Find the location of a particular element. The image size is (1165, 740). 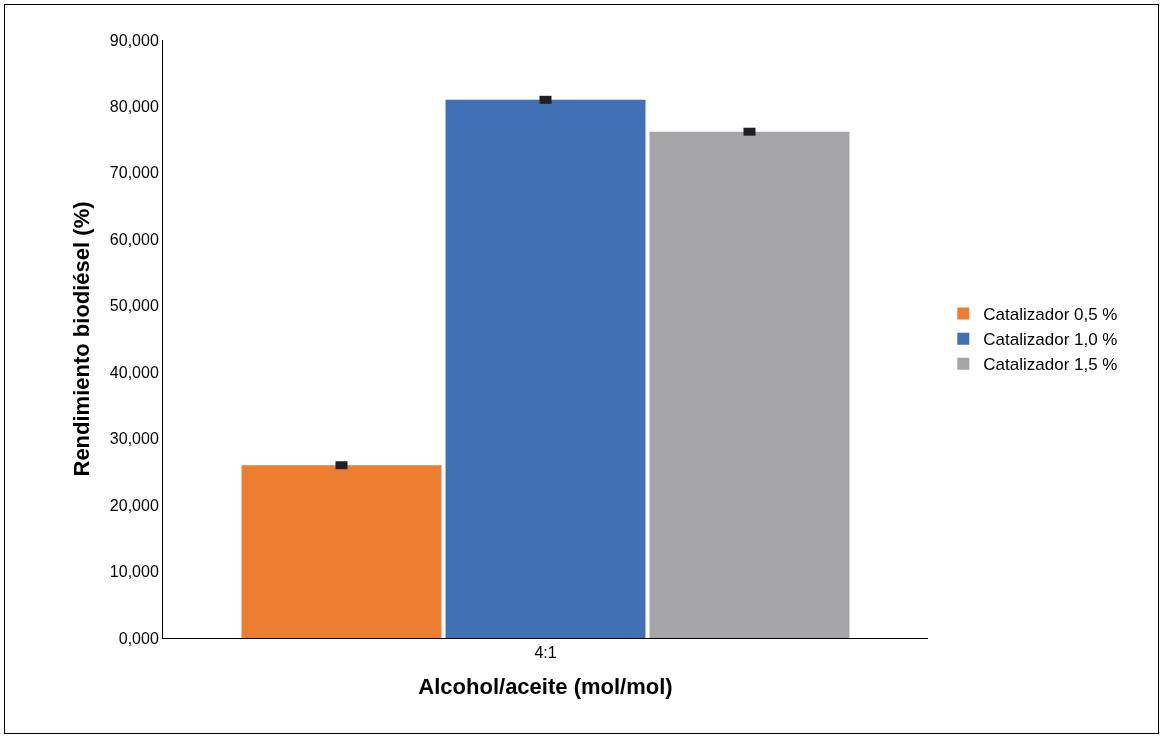

legend-label: Catalizador 0,5 % is located at coordinates (1050, 315).